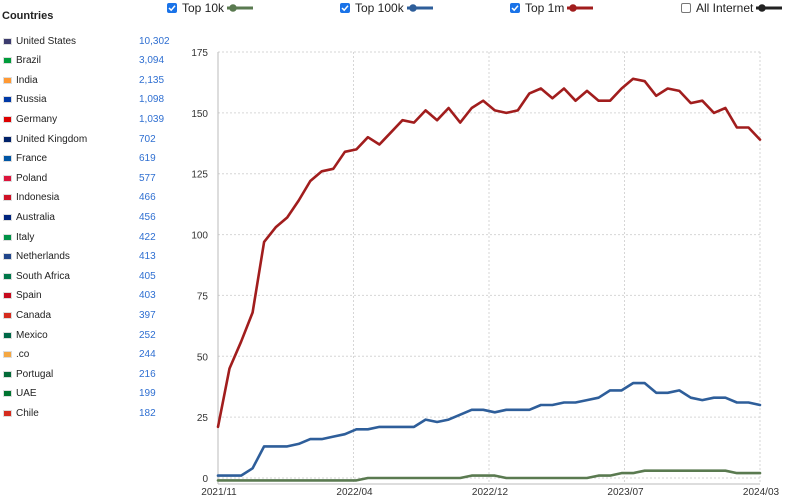 The width and height of the screenshot is (800, 498). What do you see at coordinates (95, 374) in the screenshot?
I see `country-row: Portugal 216` at bounding box center [95, 374].